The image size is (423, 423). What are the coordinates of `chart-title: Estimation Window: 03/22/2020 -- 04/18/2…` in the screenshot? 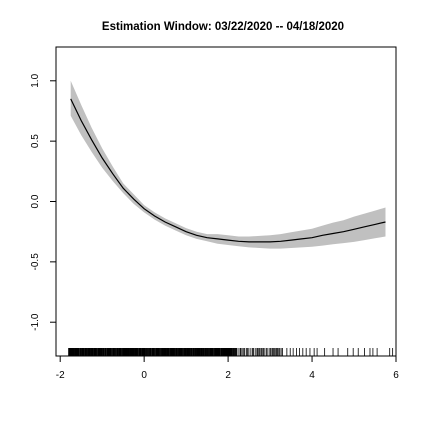 It's located at (223, 27).